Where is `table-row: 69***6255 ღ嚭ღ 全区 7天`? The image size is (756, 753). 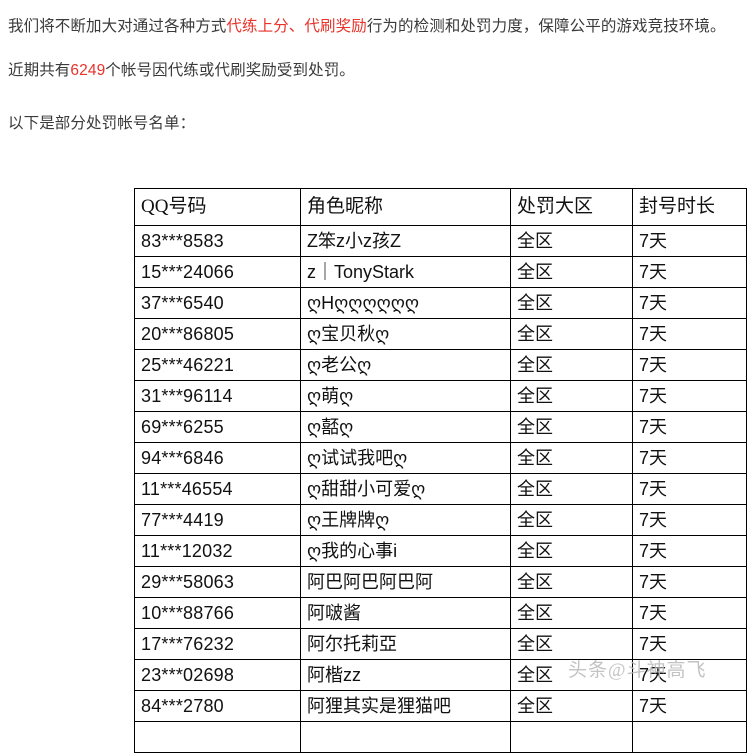 table-row: 69***6255 ღ嚭ღ 全区 7天 is located at coordinates (440, 427).